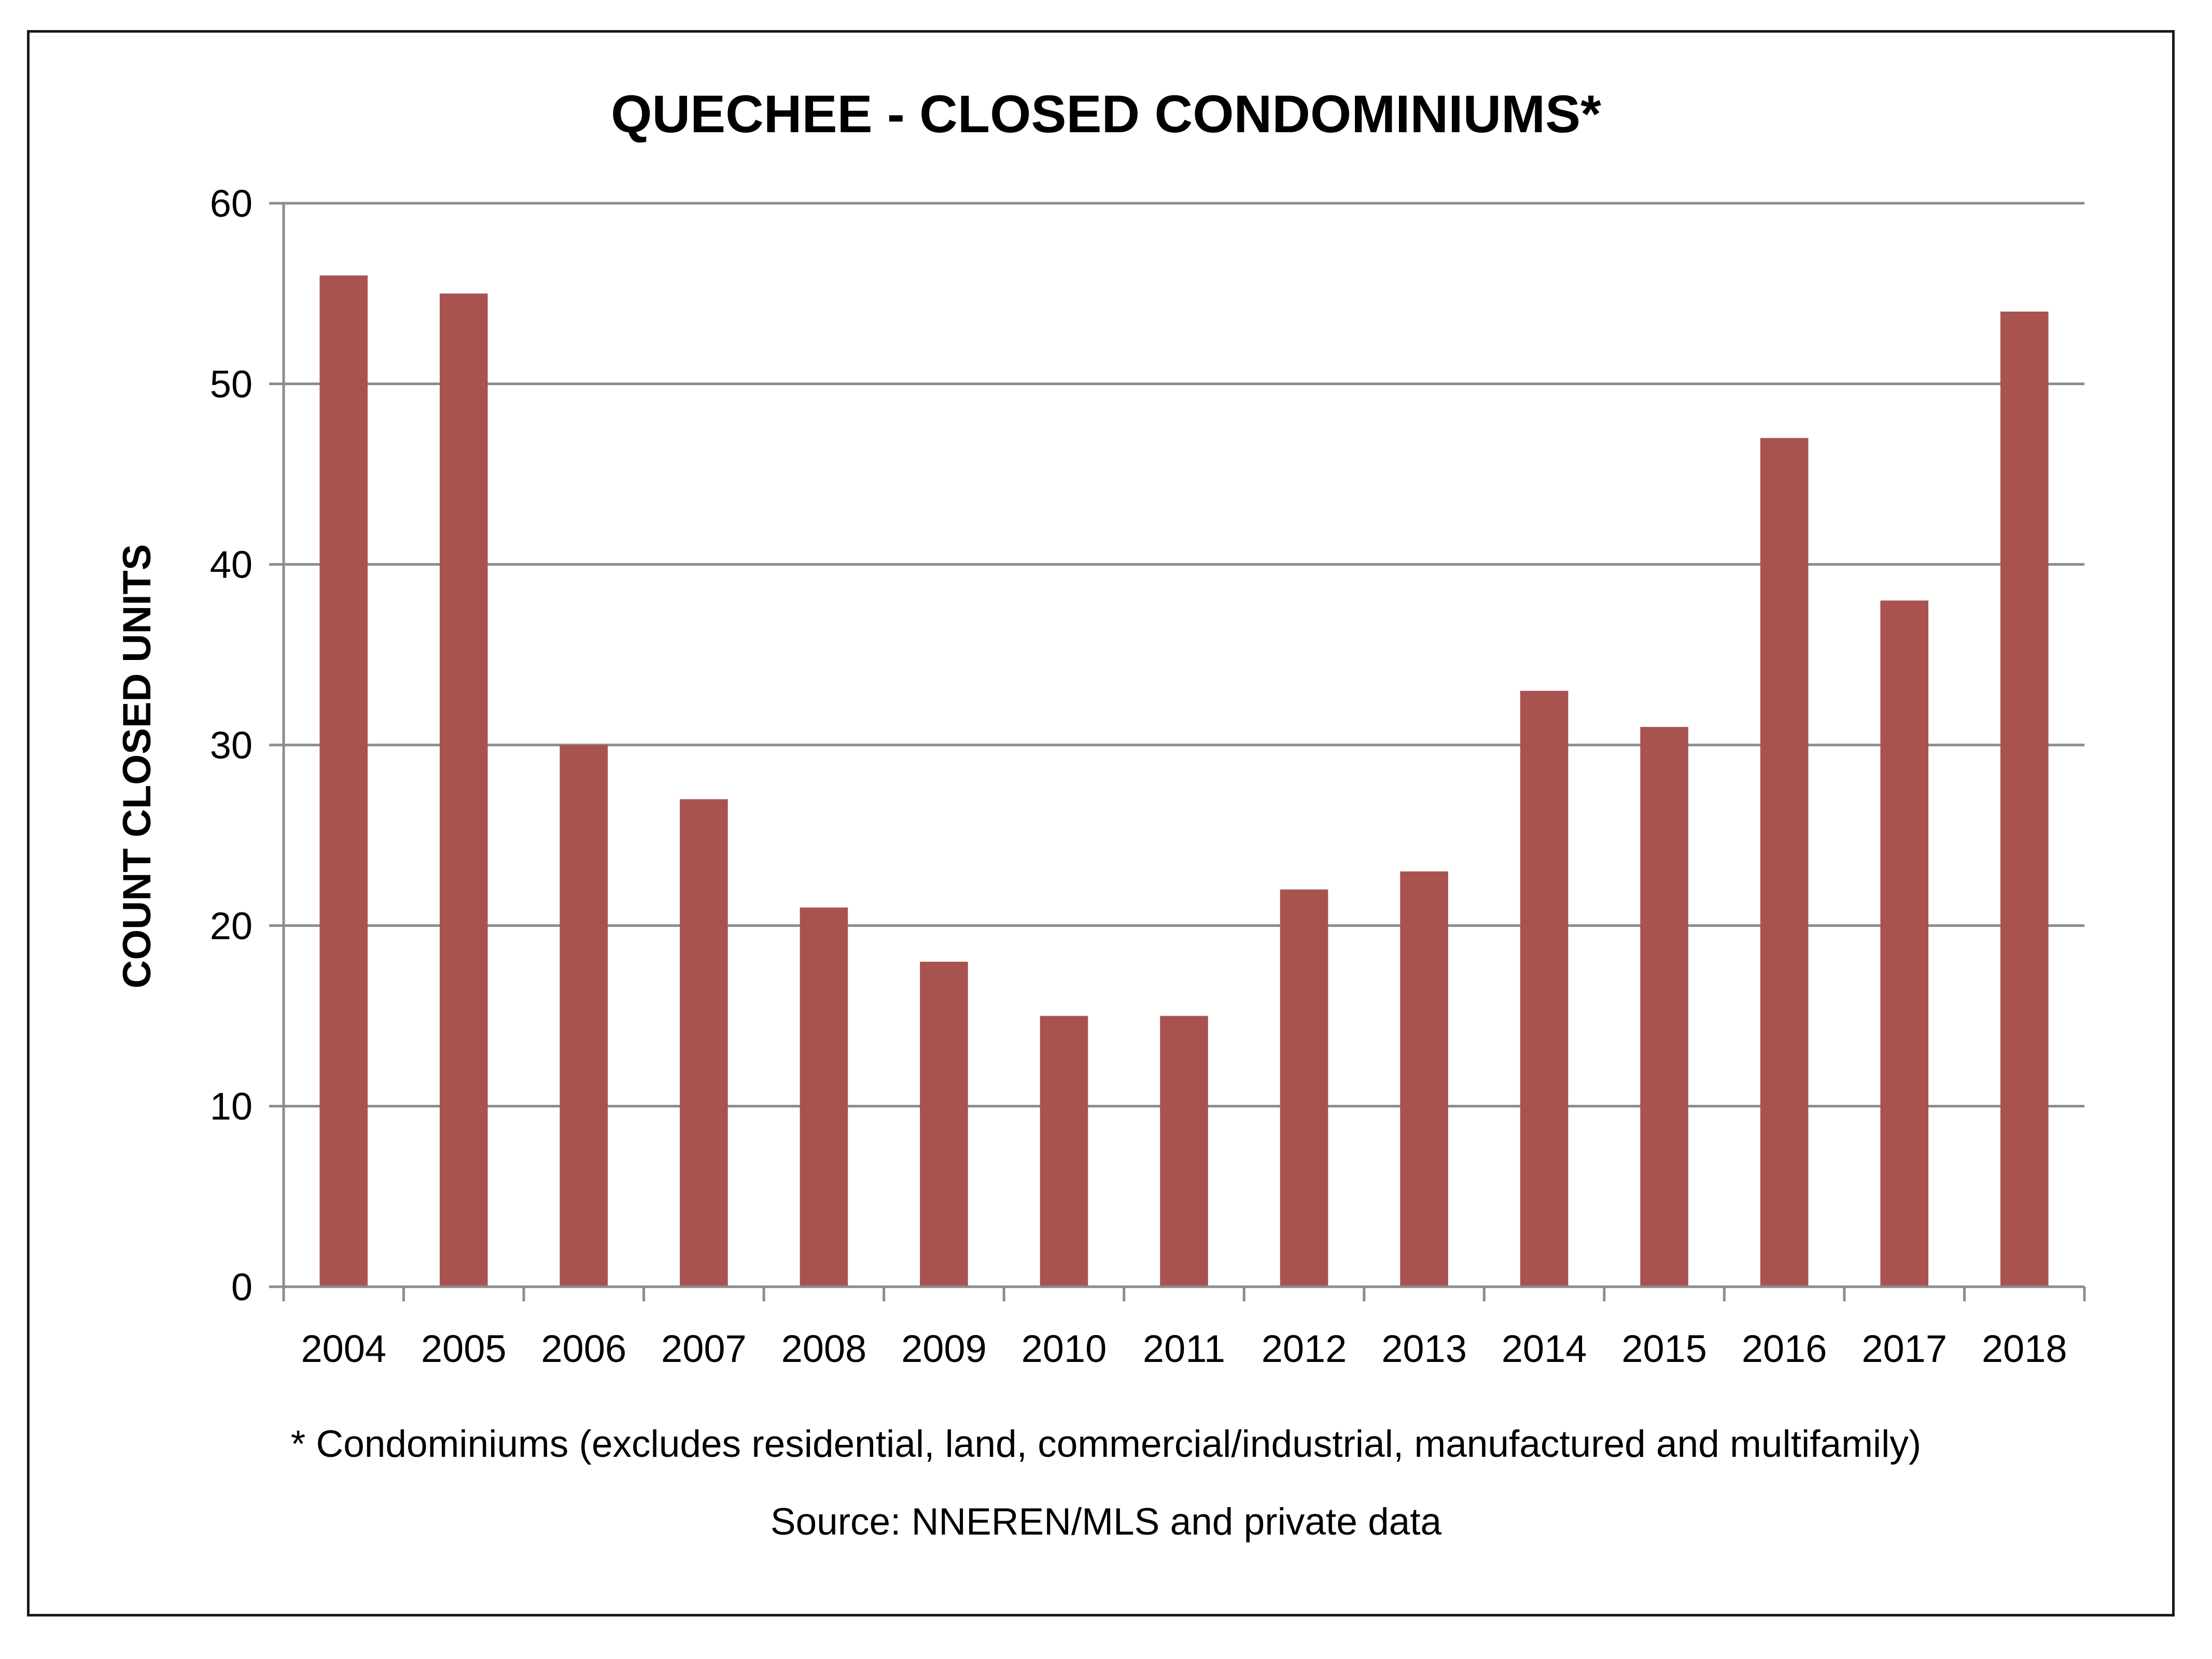 This screenshot has width=2212, height=1659. What do you see at coordinates (1304, 1349) in the screenshot?
I see `x-tick-label: 2012` at bounding box center [1304, 1349].